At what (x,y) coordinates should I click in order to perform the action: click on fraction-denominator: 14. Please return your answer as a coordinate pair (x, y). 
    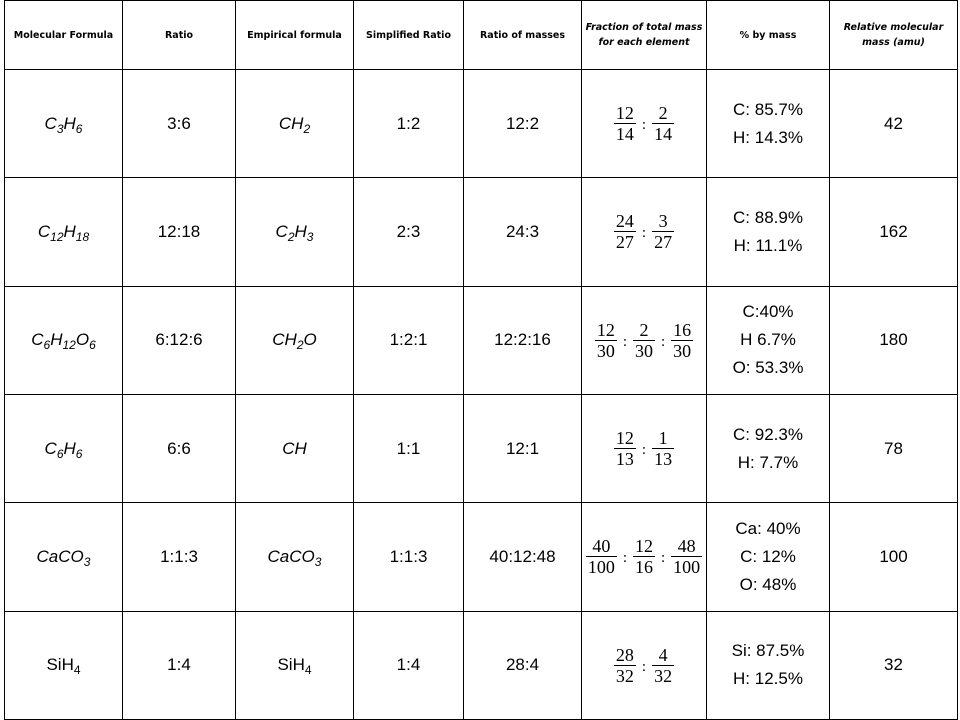
    Looking at the image, I should click on (663, 134).